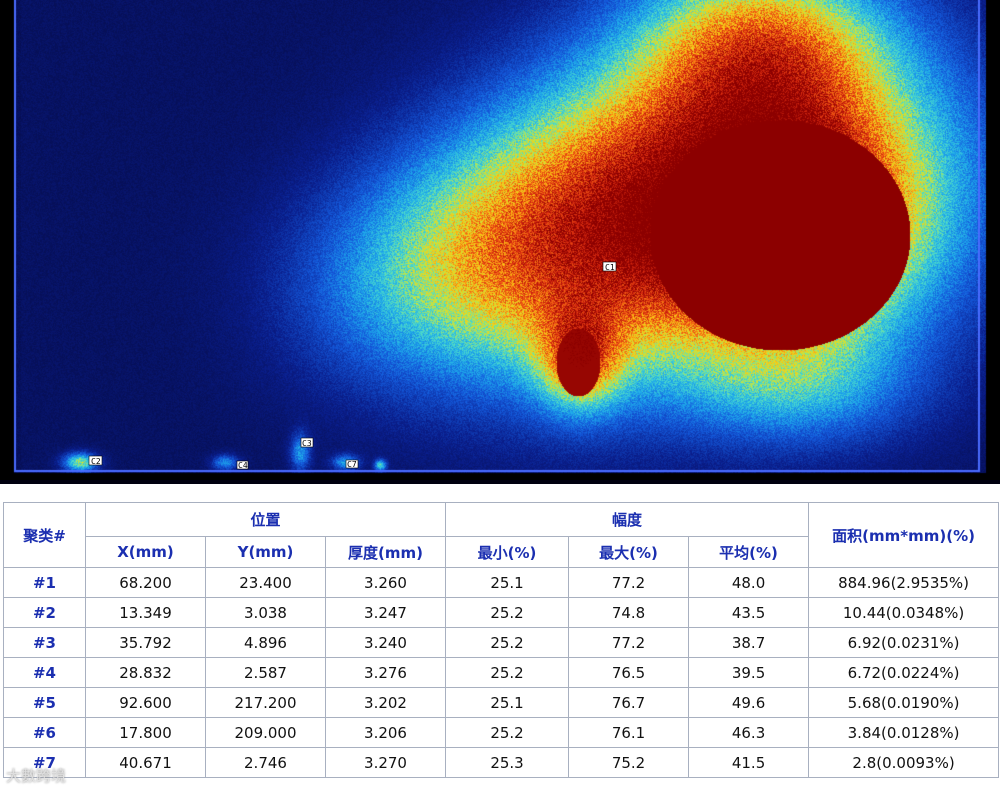  What do you see at coordinates (507, 762) in the screenshot?
I see `min-cell: 25.3` at bounding box center [507, 762].